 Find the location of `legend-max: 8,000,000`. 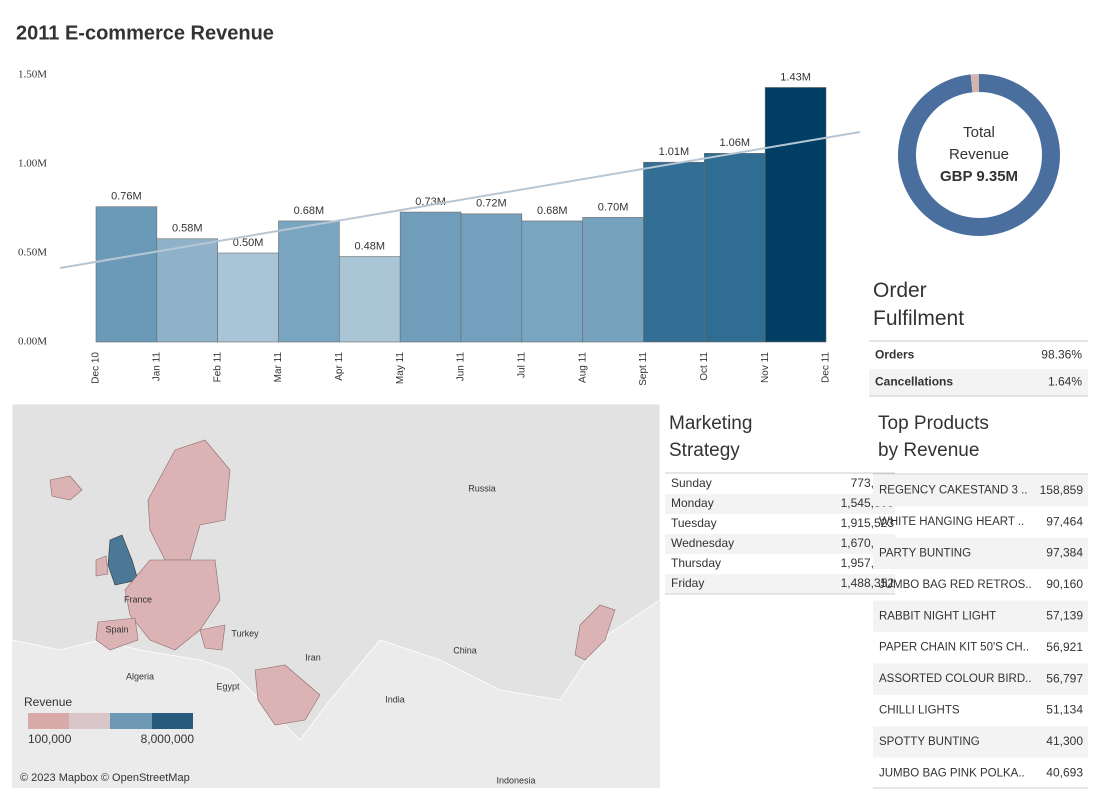

legend-max: 8,000,000 is located at coordinates (168, 739).